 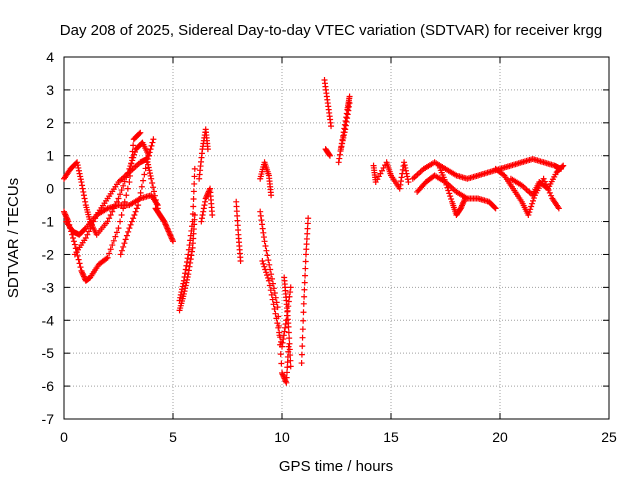 What do you see at coordinates (64, 437) in the screenshot?
I see `x-tick-label: 0` at bounding box center [64, 437].